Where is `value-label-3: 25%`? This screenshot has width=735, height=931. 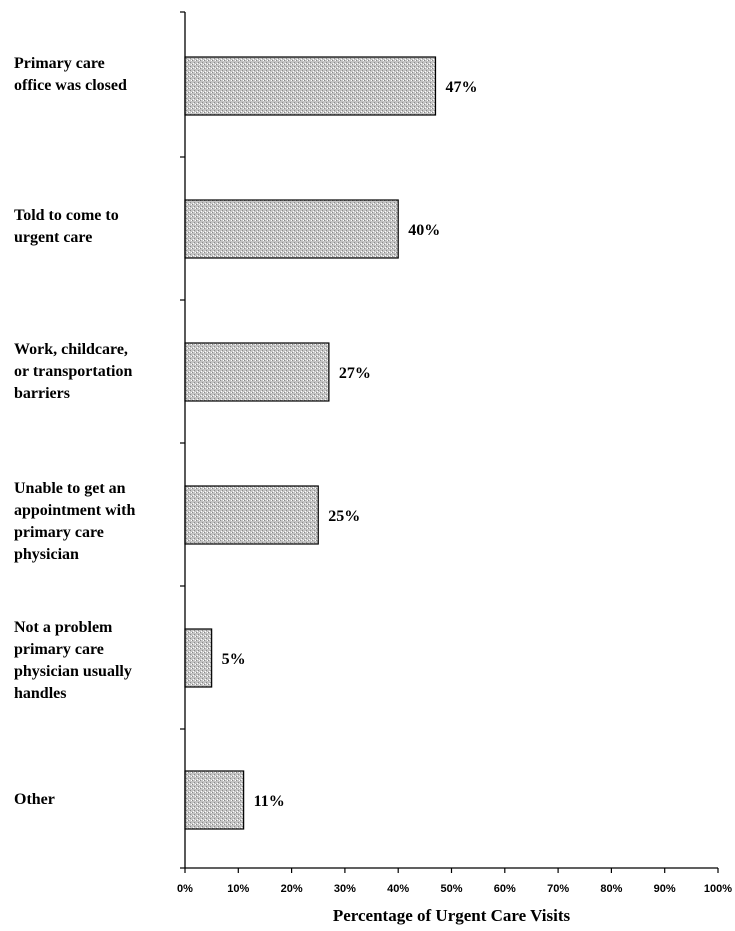 value-label-3: 25% is located at coordinates (344, 516).